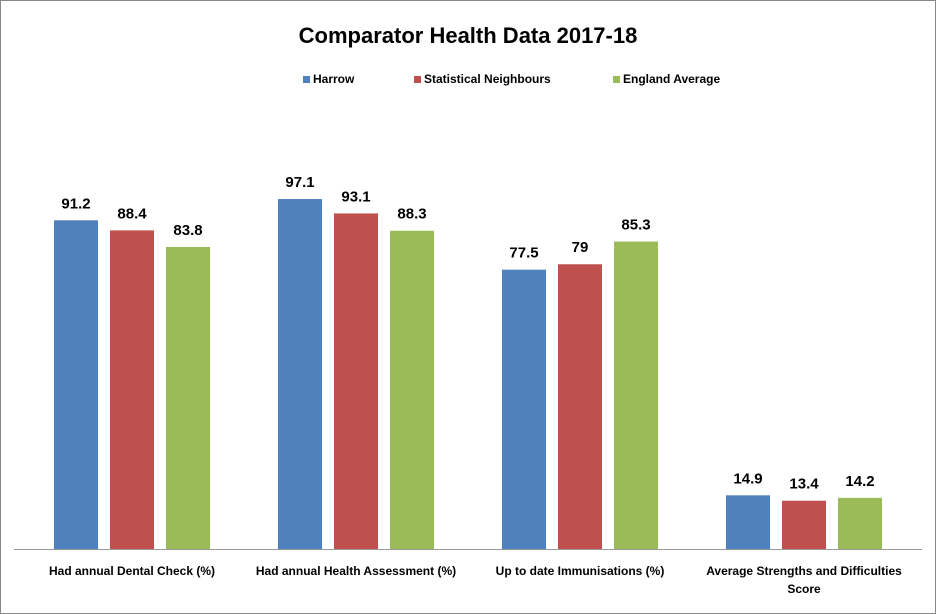  I want to click on x-tick-label: Had annual Health Assessment (%), so click(356, 571).